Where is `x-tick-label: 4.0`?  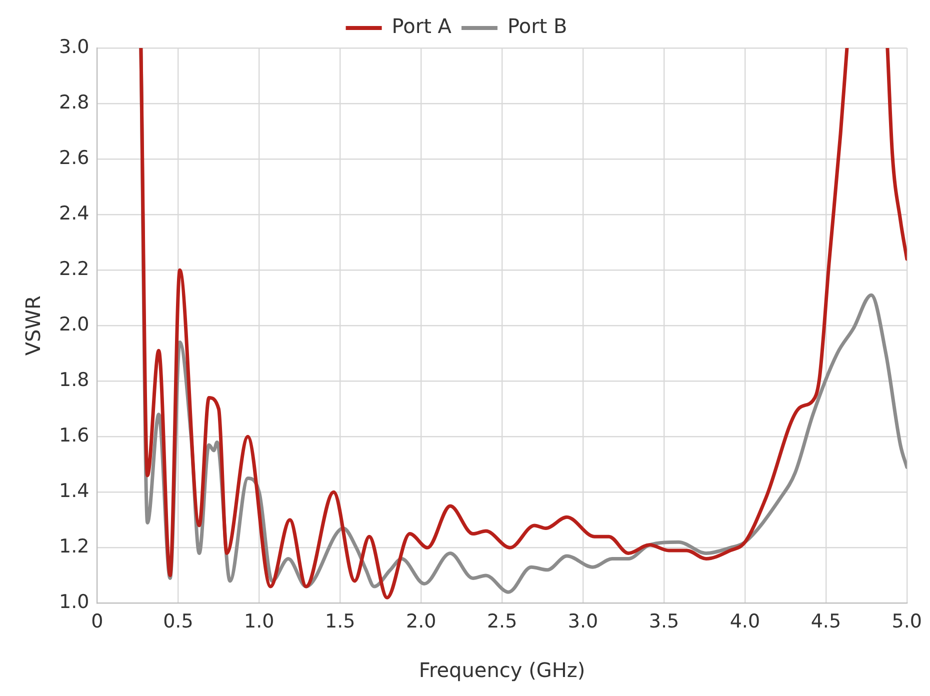
x-tick-label: 4.0 is located at coordinates (745, 621).